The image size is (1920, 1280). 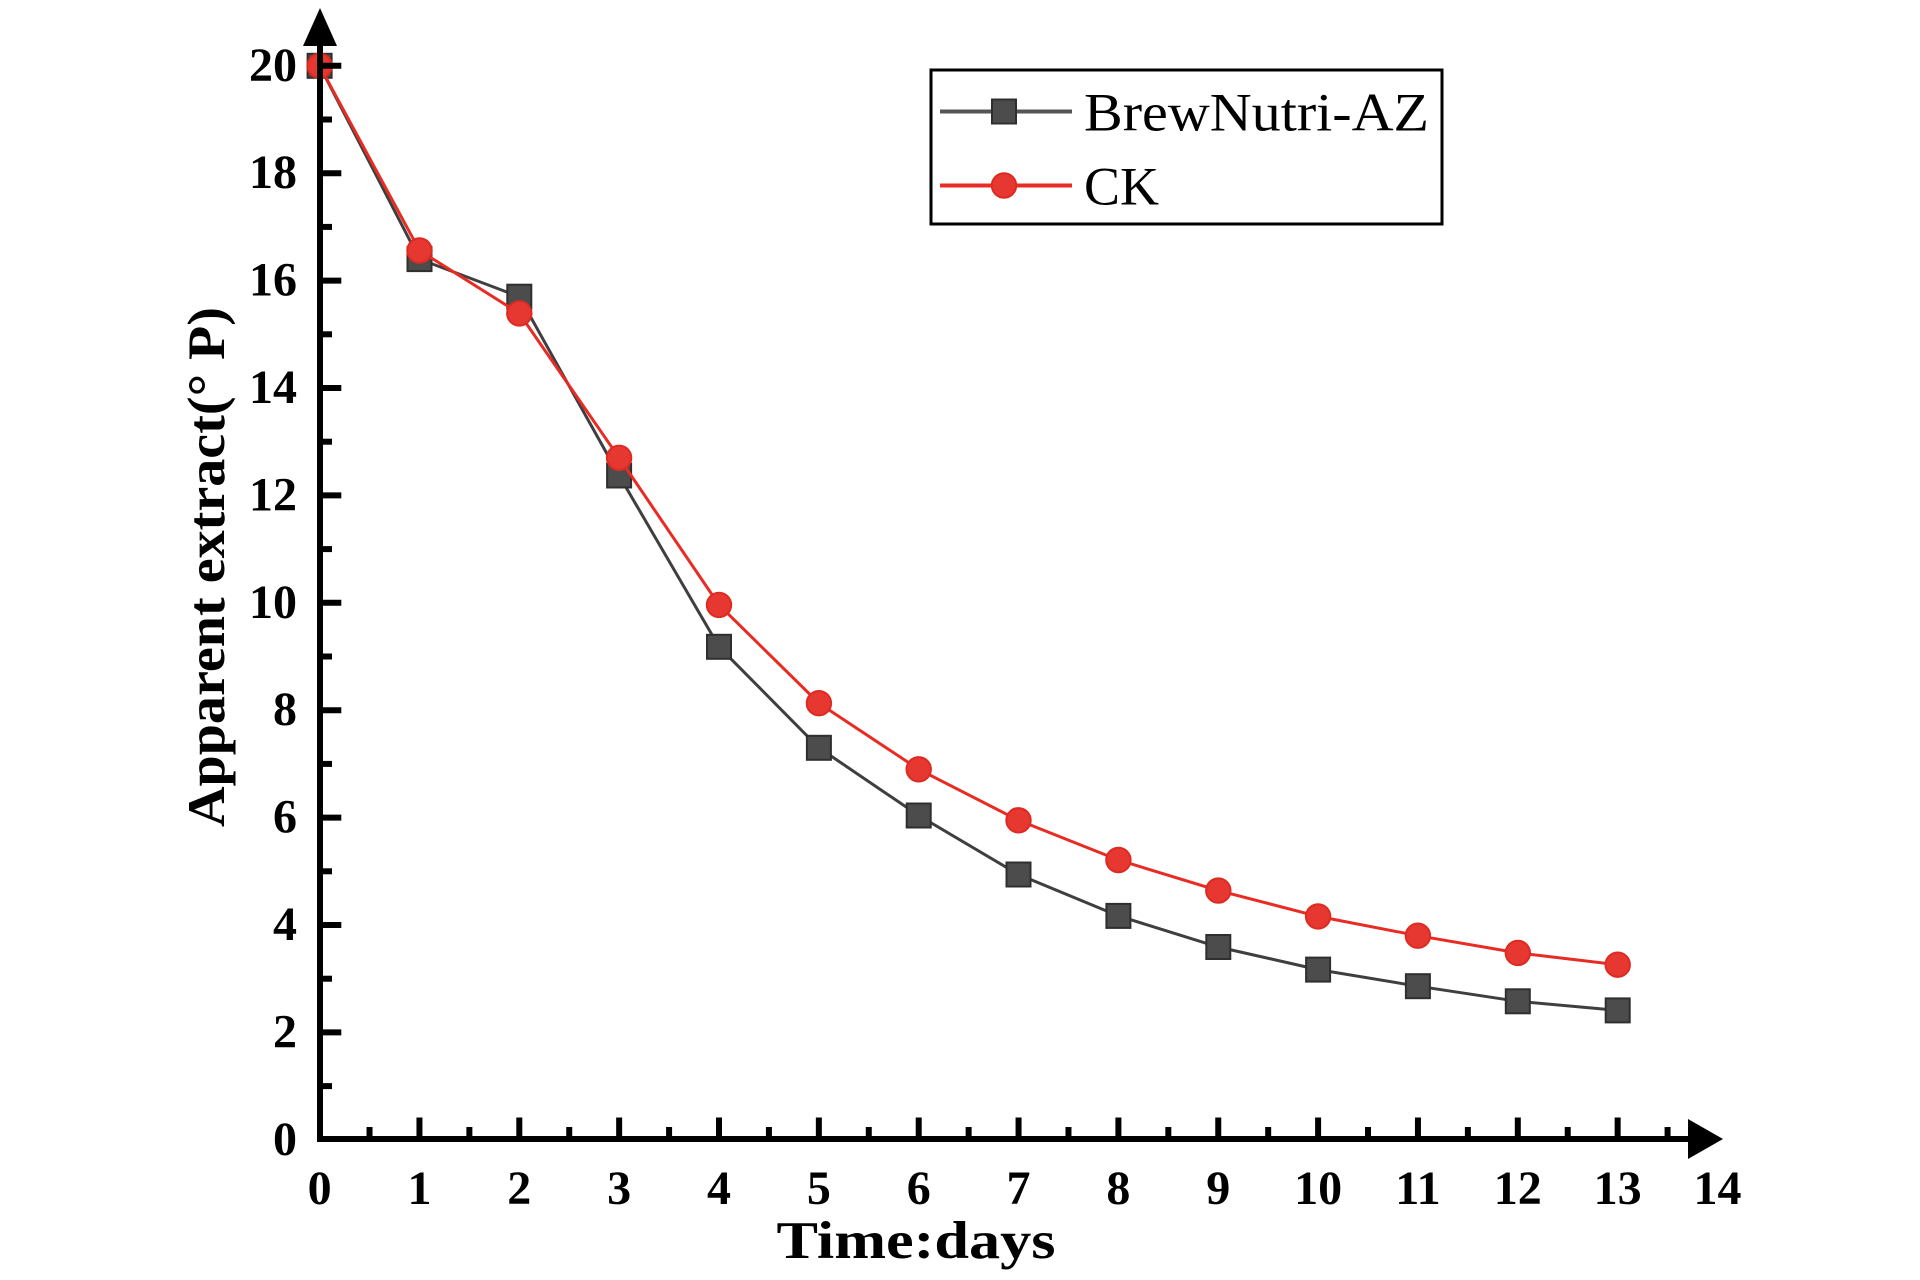 I want to click on svg-text: 11, so click(x=1417, y=1188).